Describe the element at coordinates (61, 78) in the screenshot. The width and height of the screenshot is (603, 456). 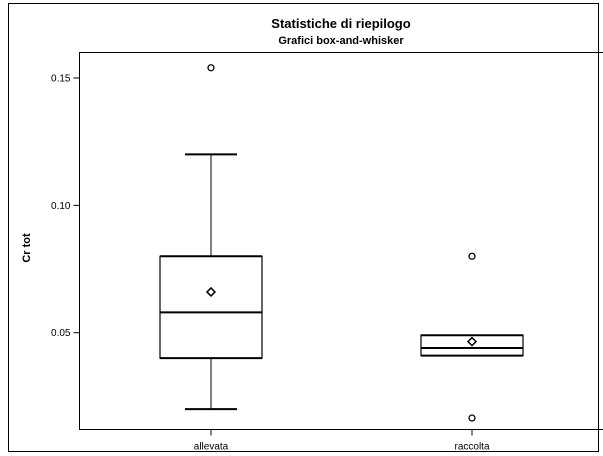
I see `y-tick-label: 0.15` at that location.